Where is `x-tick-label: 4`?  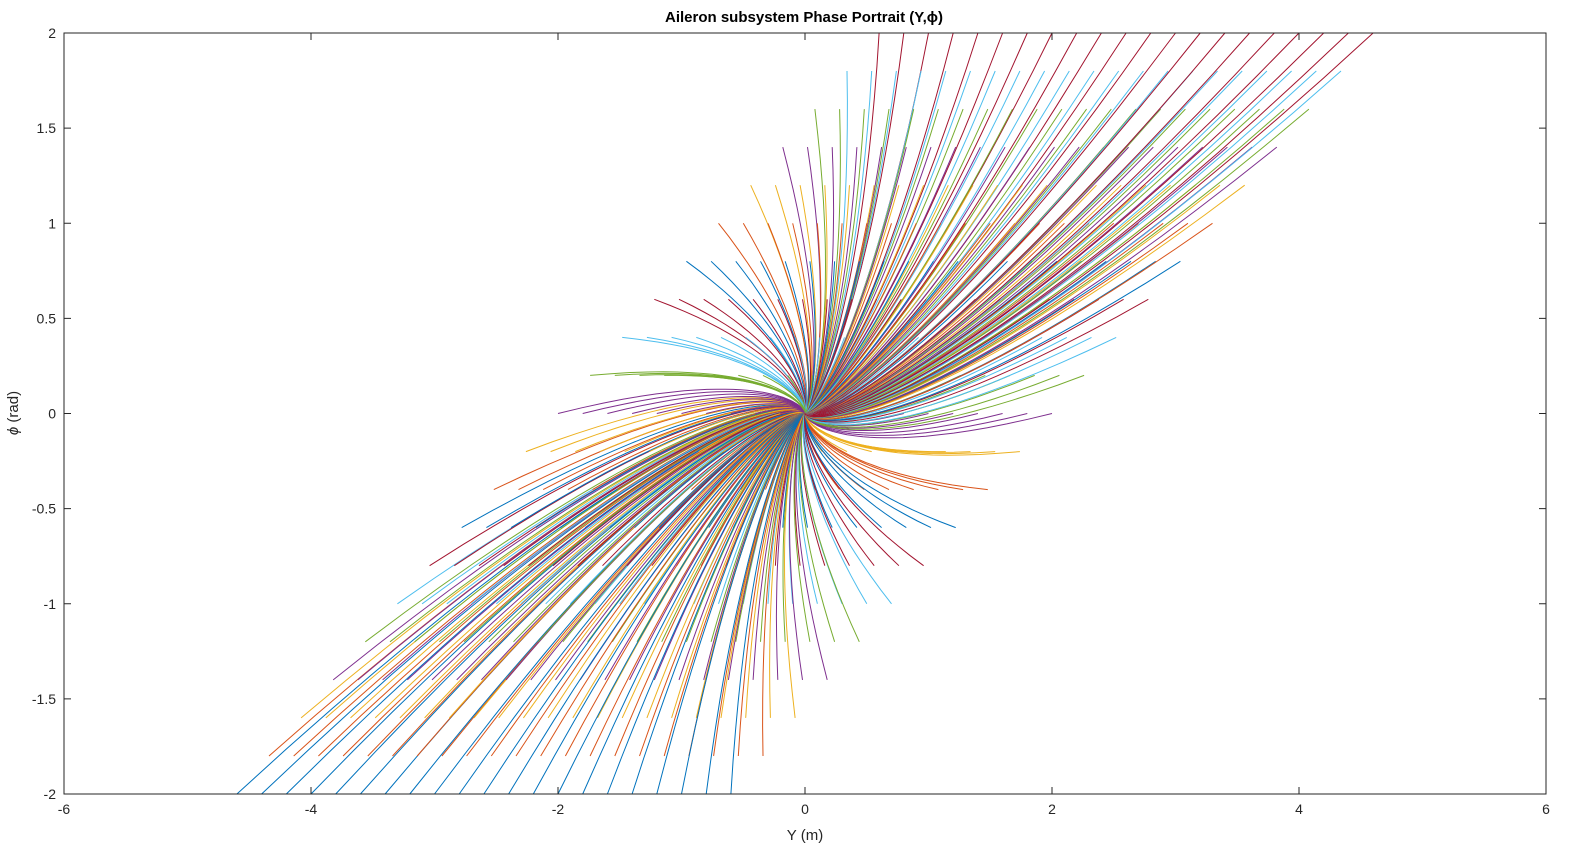 x-tick-label: 4 is located at coordinates (1299, 809).